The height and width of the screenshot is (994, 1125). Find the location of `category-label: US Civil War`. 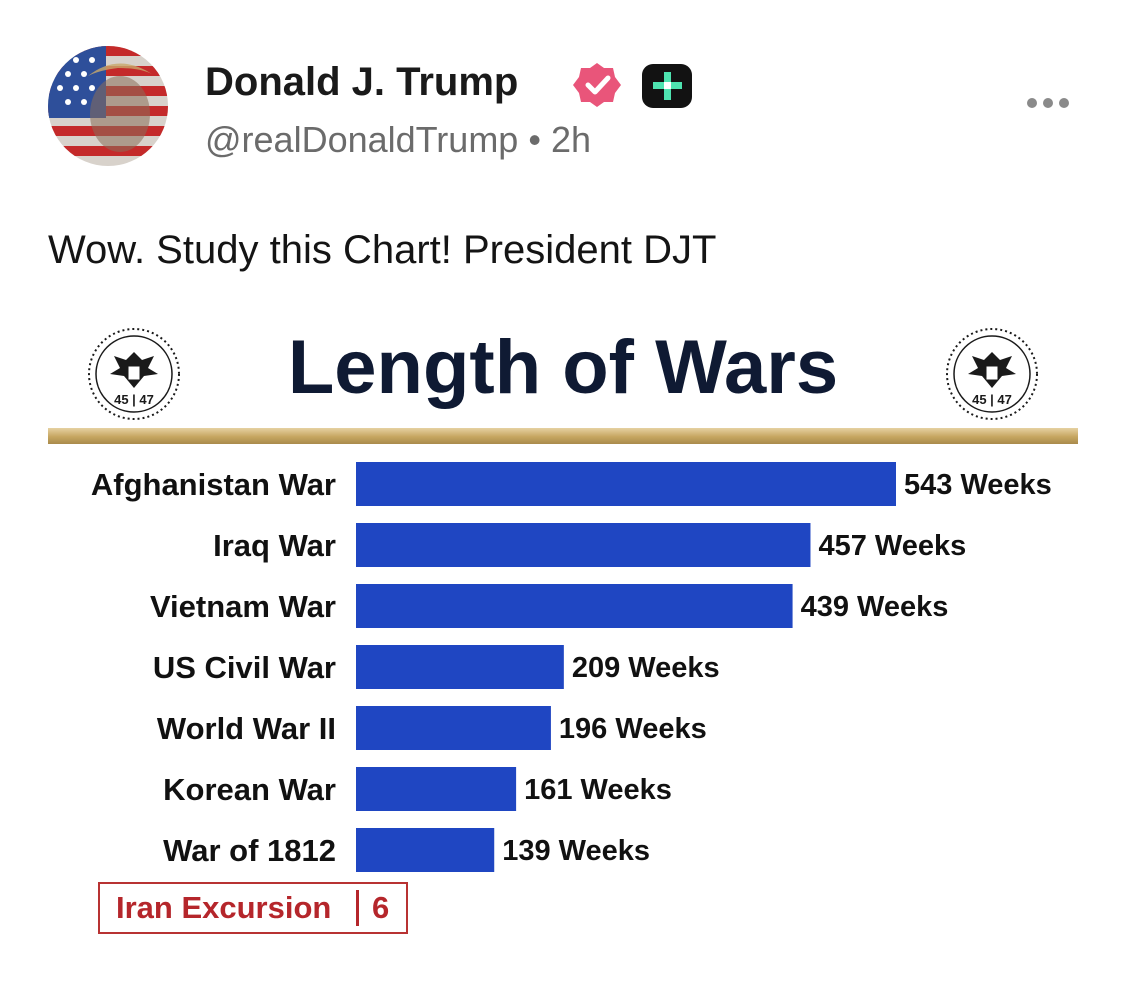

category-label: US Civil War is located at coordinates (244, 667).